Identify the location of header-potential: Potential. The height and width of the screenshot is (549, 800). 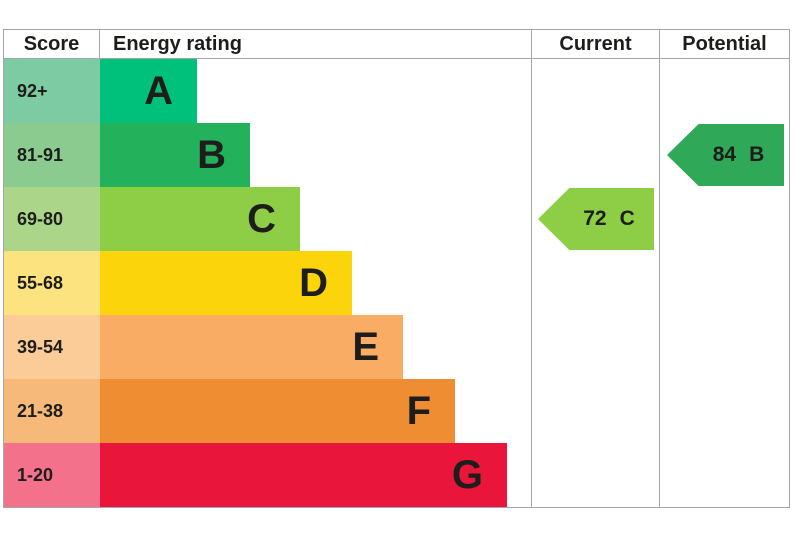
(724, 44).